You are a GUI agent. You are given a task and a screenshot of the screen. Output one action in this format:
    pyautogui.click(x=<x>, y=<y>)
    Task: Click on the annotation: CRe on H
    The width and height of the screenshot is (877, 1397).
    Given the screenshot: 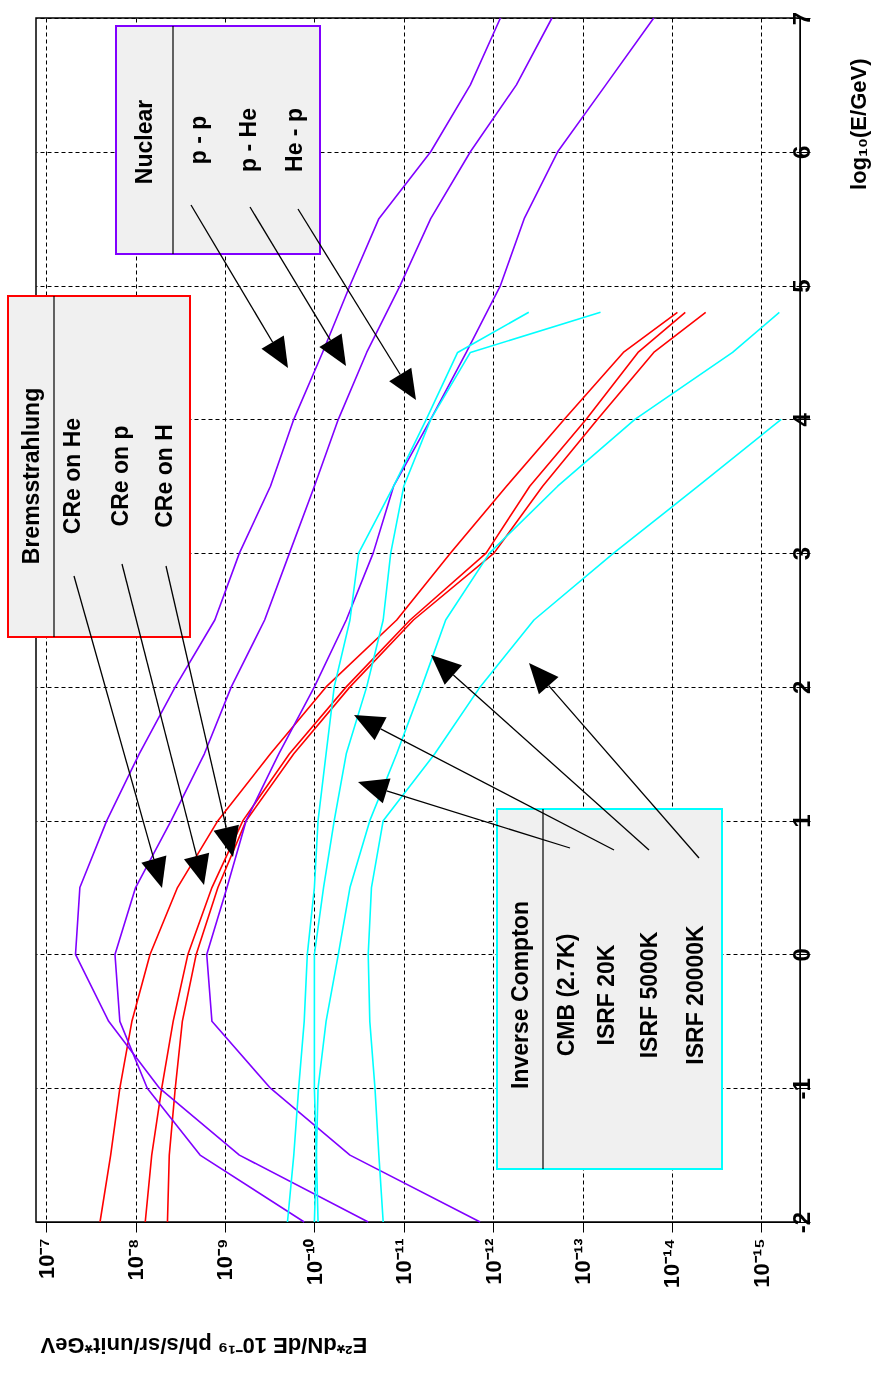 What is the action you would take?
    pyautogui.click(x=164, y=476)
    